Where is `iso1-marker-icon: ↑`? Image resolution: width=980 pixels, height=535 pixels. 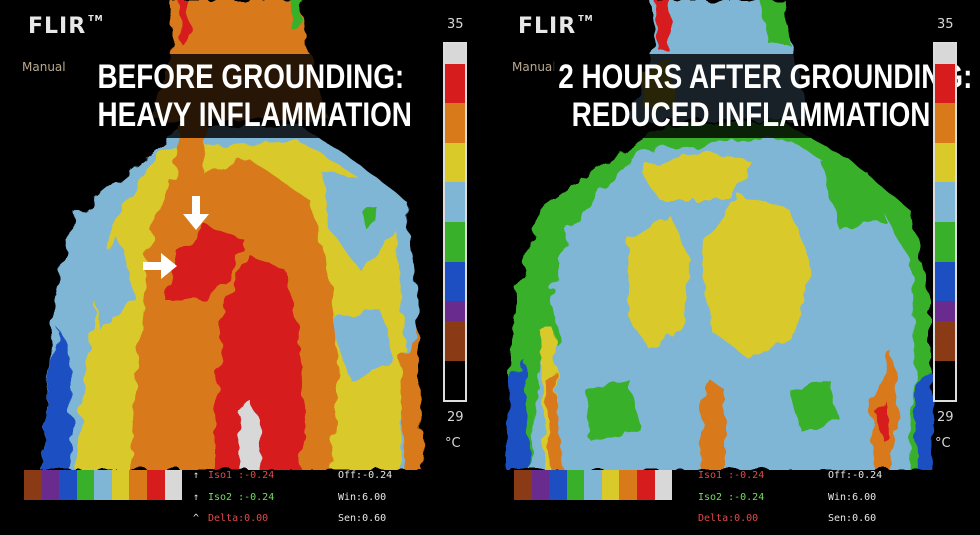 iso1-marker-icon: ↑ is located at coordinates (196, 475).